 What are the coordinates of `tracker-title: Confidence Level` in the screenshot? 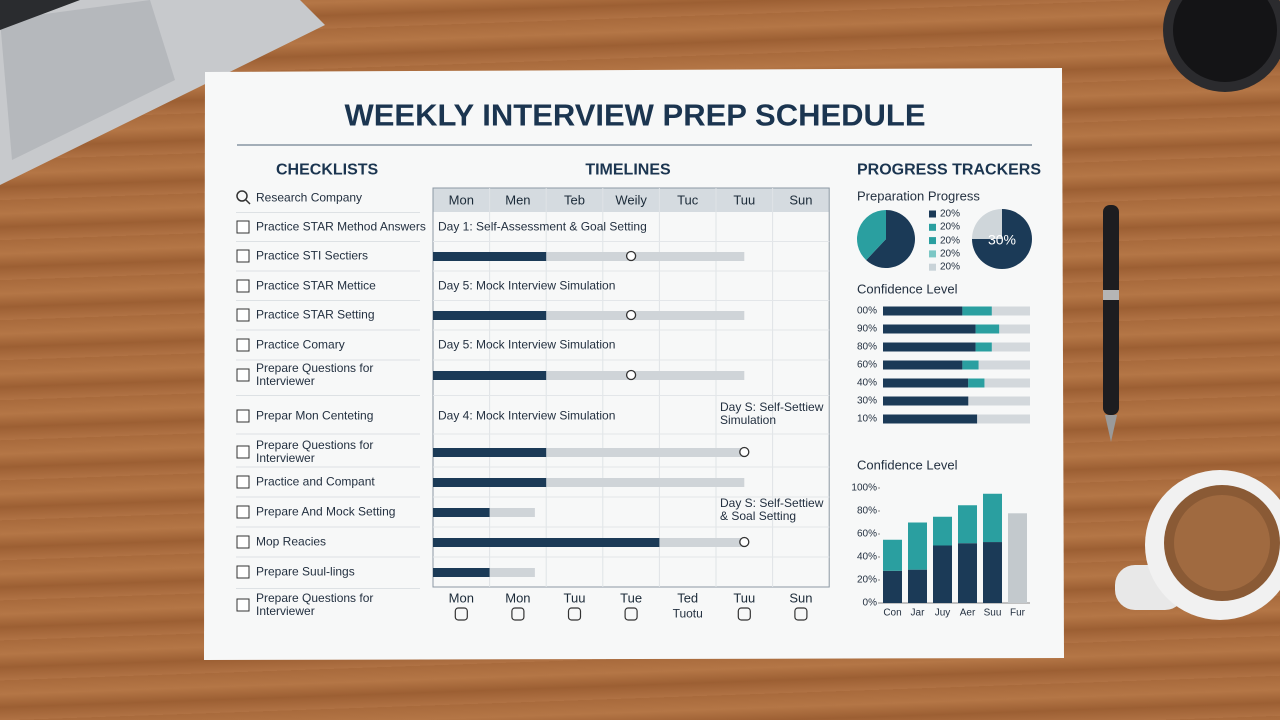 It's located at (907, 465).